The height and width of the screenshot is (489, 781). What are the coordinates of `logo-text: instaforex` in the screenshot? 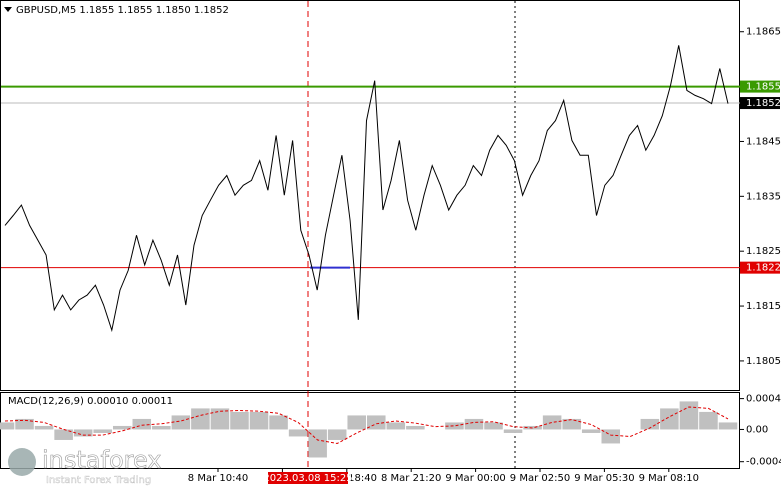 It's located at (102, 460).